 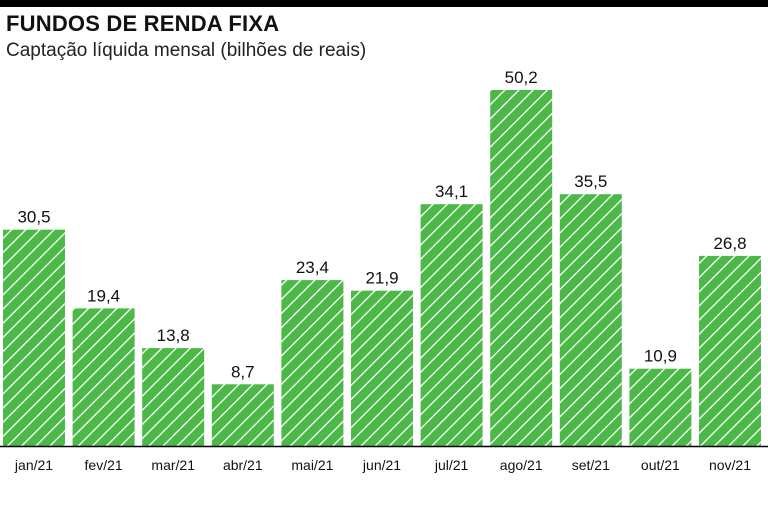 What do you see at coordinates (243, 371) in the screenshot?
I see `value-label-abr-21: 8,7` at bounding box center [243, 371].